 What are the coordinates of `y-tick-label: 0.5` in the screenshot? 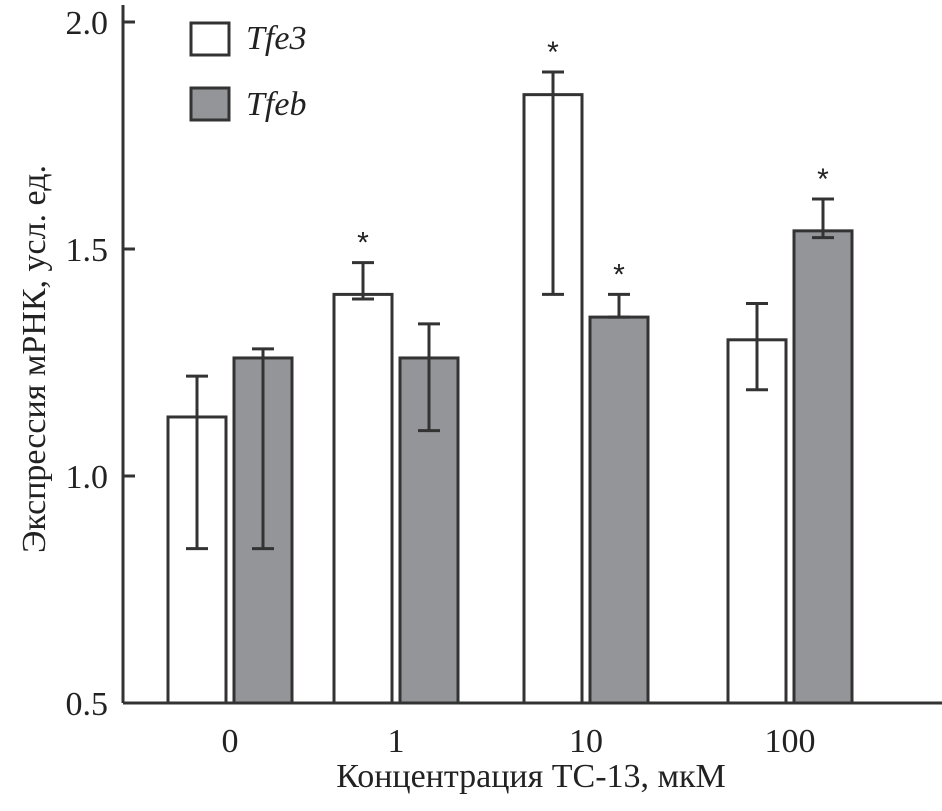 It's located at (87, 704).